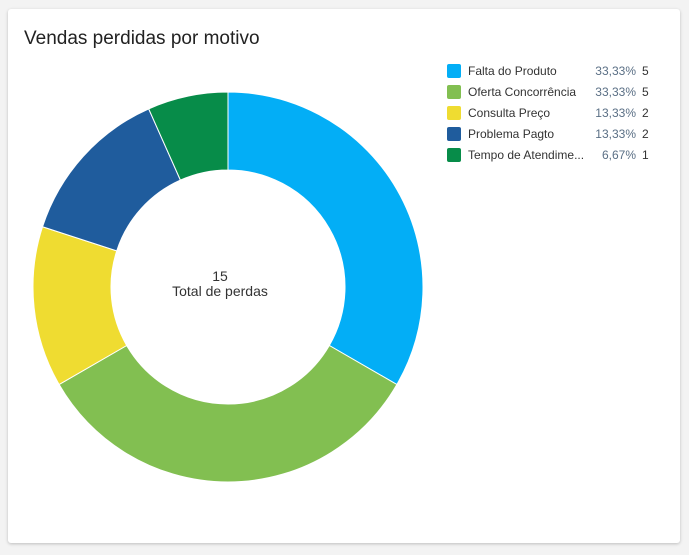 Image resolution: width=689 pixels, height=555 pixels. I want to click on legend-label: Oferta Concorrência, so click(522, 91).